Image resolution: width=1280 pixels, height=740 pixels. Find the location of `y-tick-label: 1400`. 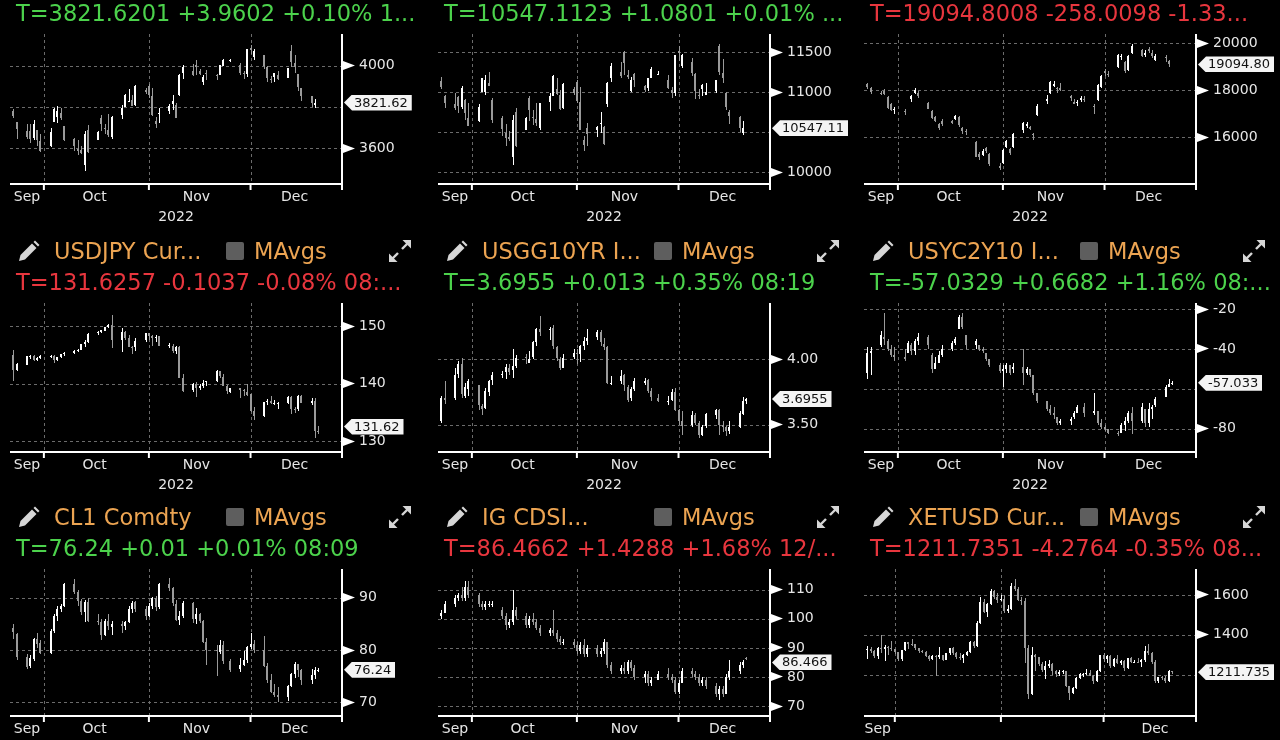

y-tick-label: 1400 is located at coordinates (1231, 633).